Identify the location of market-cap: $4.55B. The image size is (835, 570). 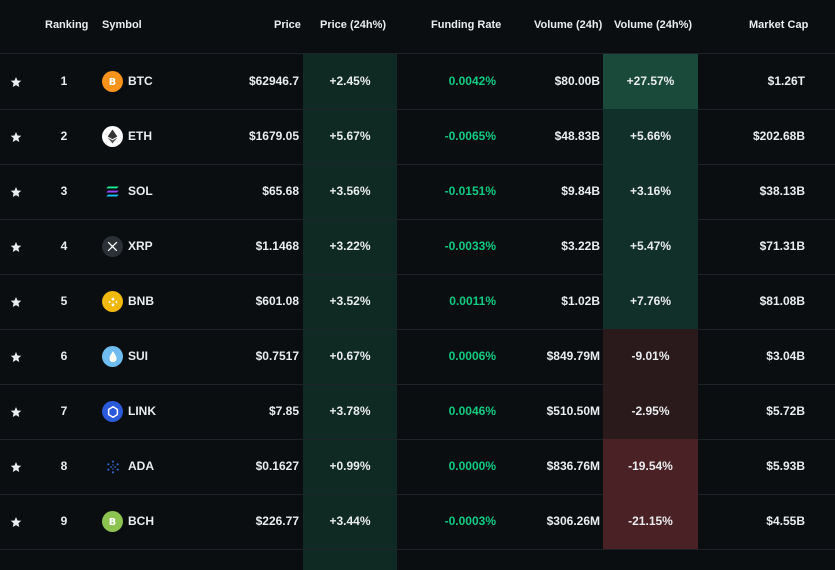
(785, 521).